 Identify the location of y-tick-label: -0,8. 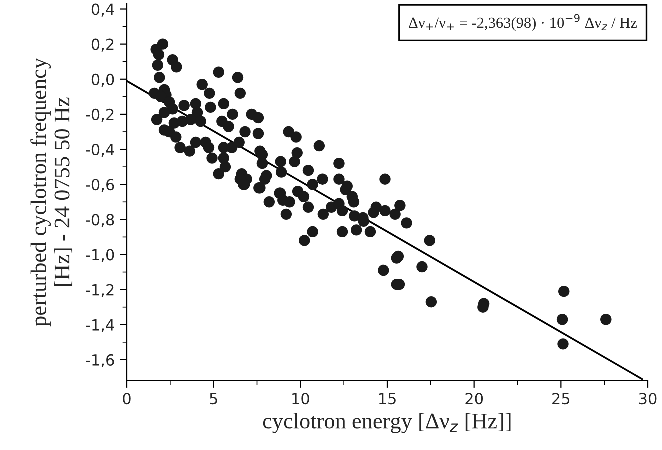
(100, 221).